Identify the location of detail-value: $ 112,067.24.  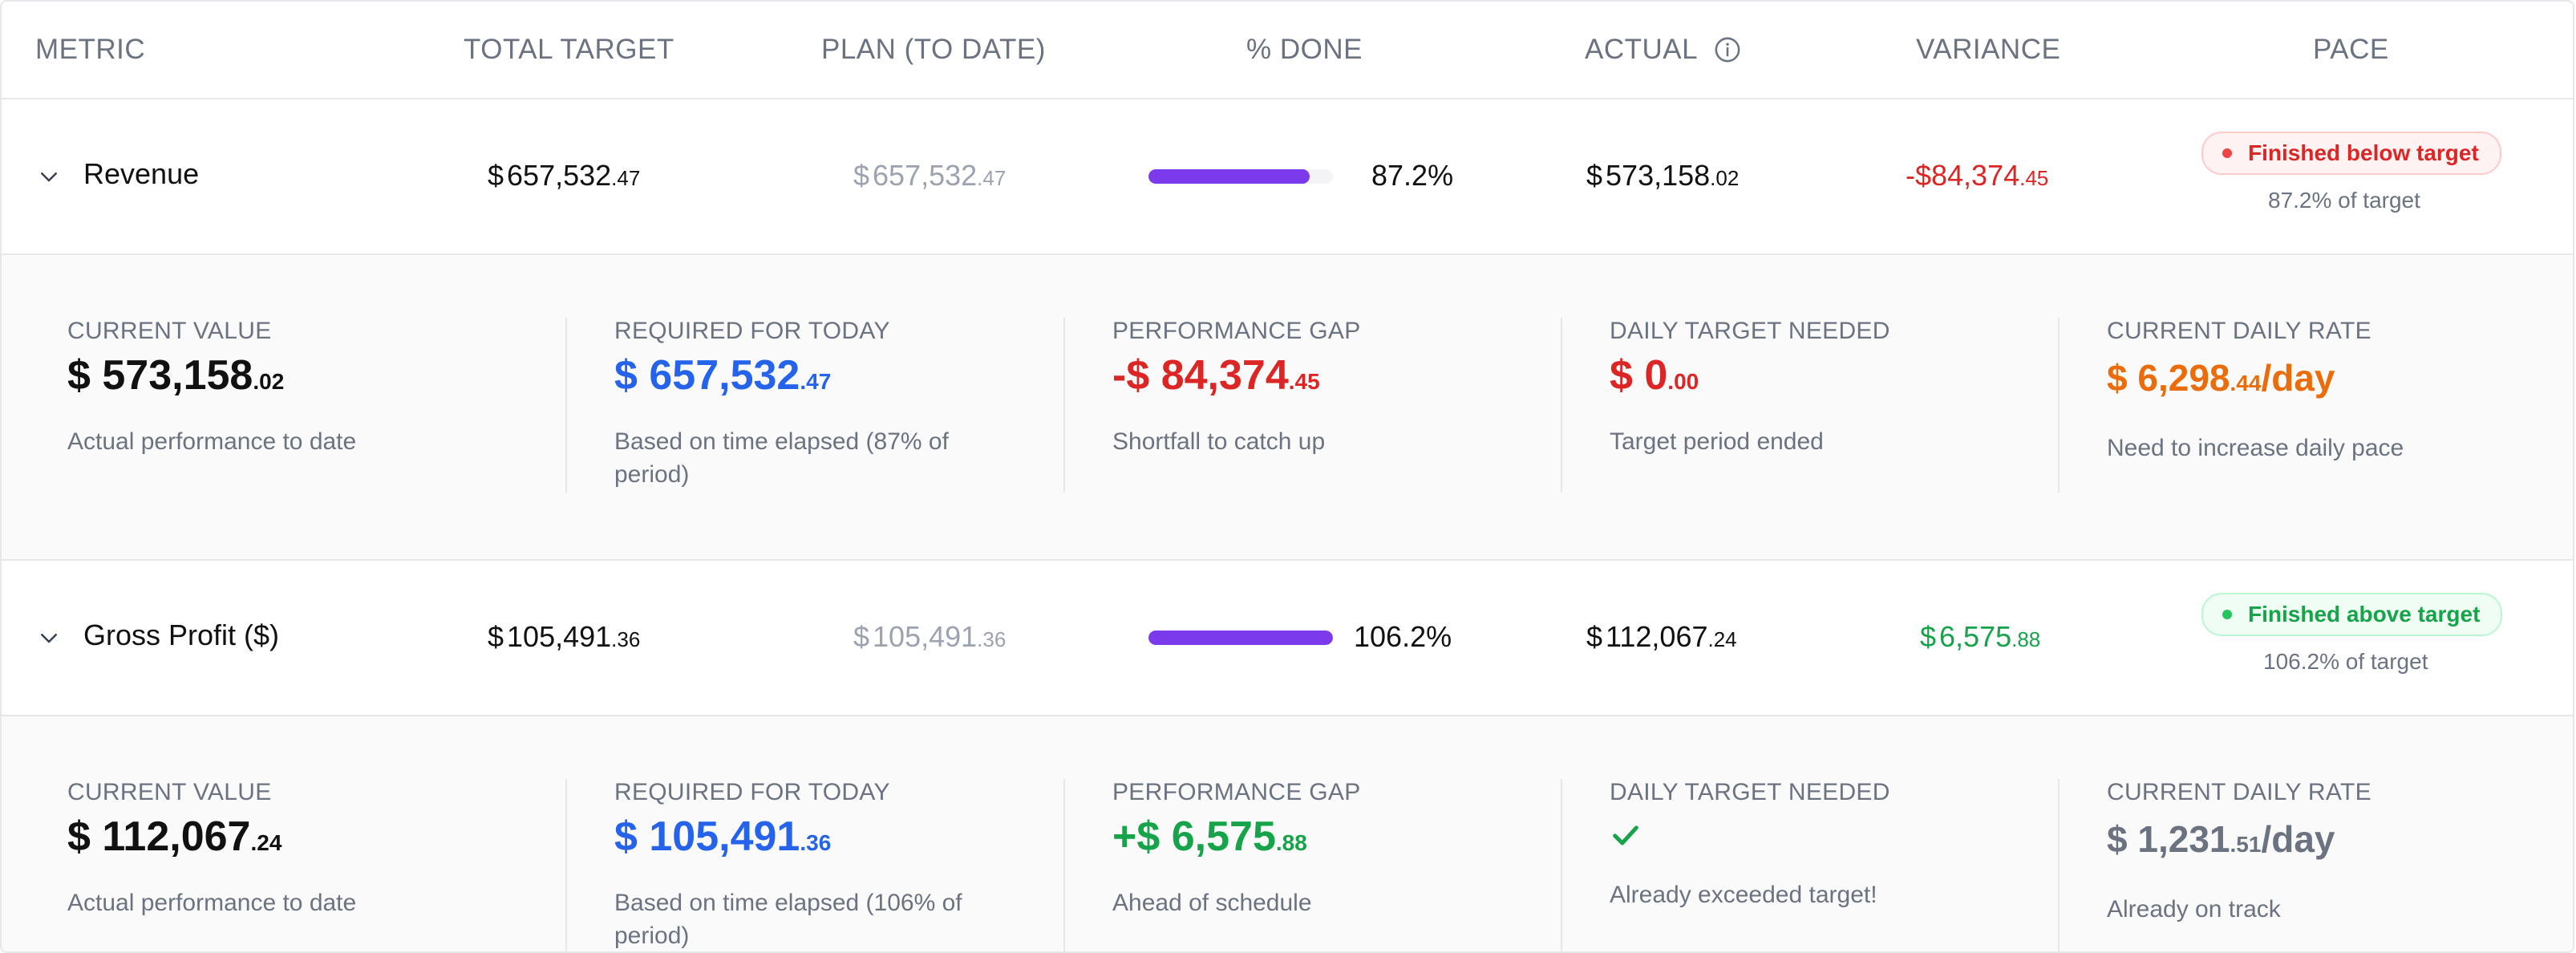
(174, 837).